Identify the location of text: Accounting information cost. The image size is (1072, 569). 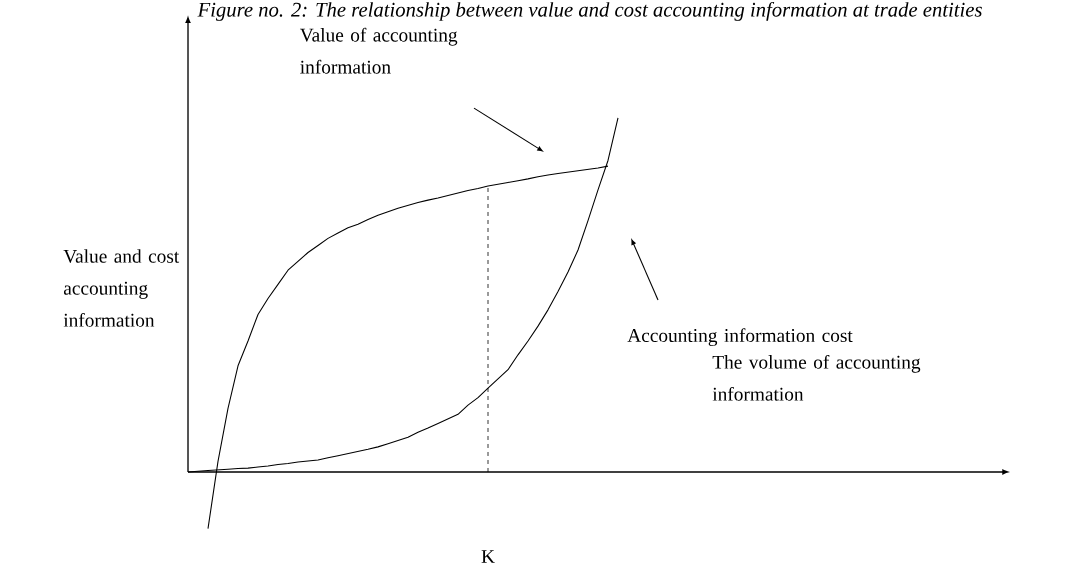
(740, 337).